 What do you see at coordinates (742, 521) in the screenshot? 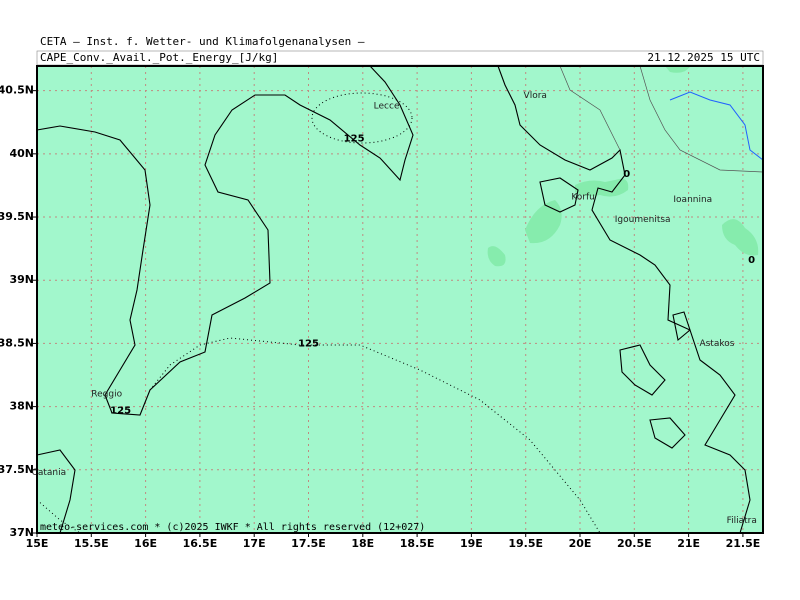
I see `place-name: Filiatra` at bounding box center [742, 521].